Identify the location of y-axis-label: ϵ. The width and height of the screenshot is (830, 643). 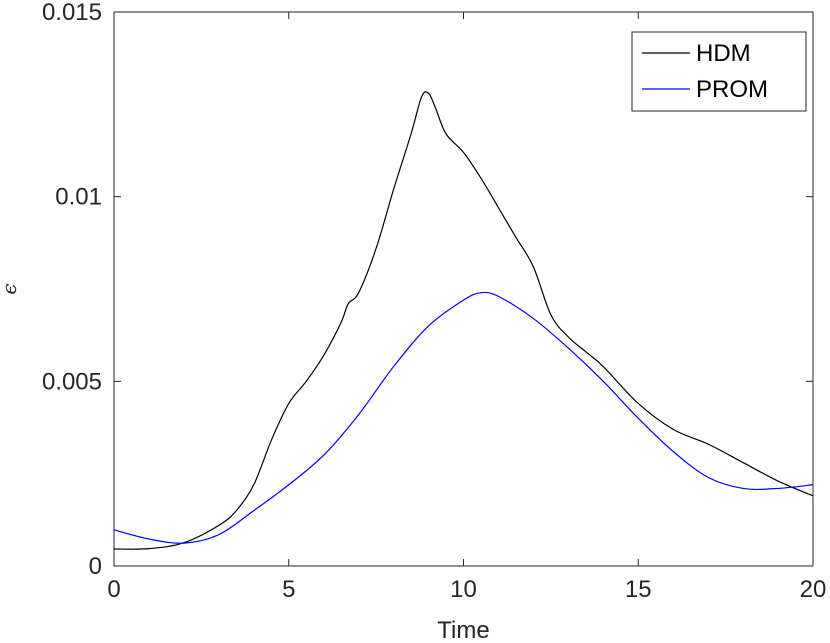
(10, 288).